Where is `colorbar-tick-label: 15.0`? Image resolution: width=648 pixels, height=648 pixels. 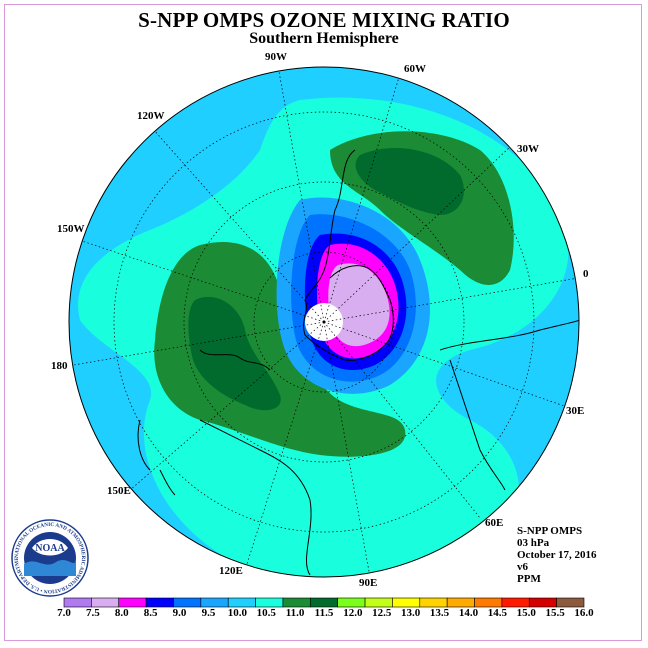
colorbar-tick-label: 15.0 is located at coordinates (526, 613).